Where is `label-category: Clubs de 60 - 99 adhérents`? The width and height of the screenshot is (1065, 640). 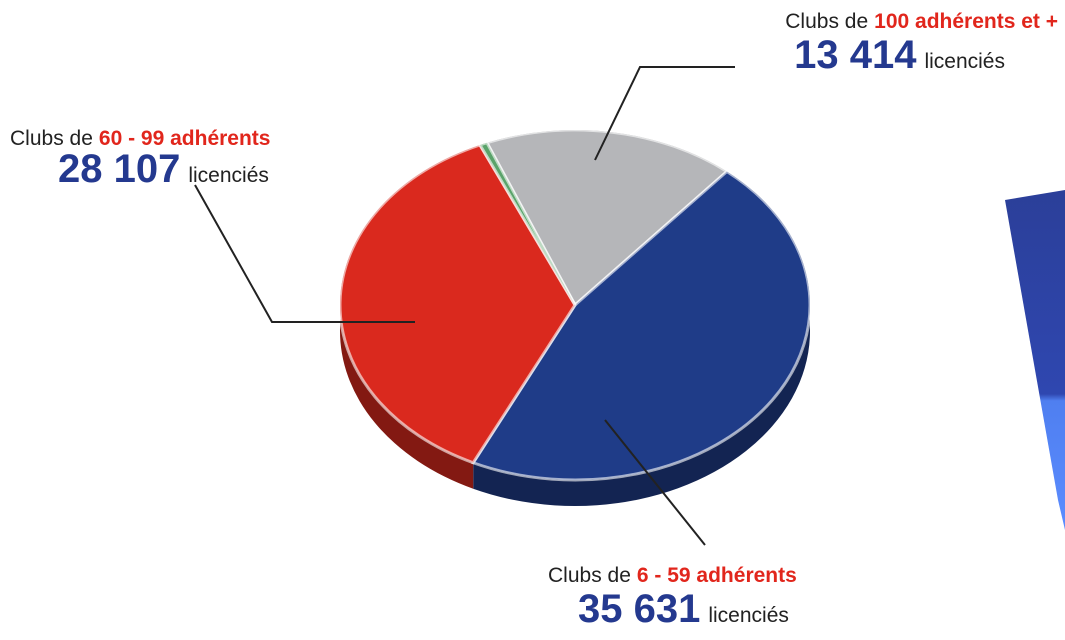 label-category: Clubs de 60 - 99 adhérents is located at coordinates (140, 138).